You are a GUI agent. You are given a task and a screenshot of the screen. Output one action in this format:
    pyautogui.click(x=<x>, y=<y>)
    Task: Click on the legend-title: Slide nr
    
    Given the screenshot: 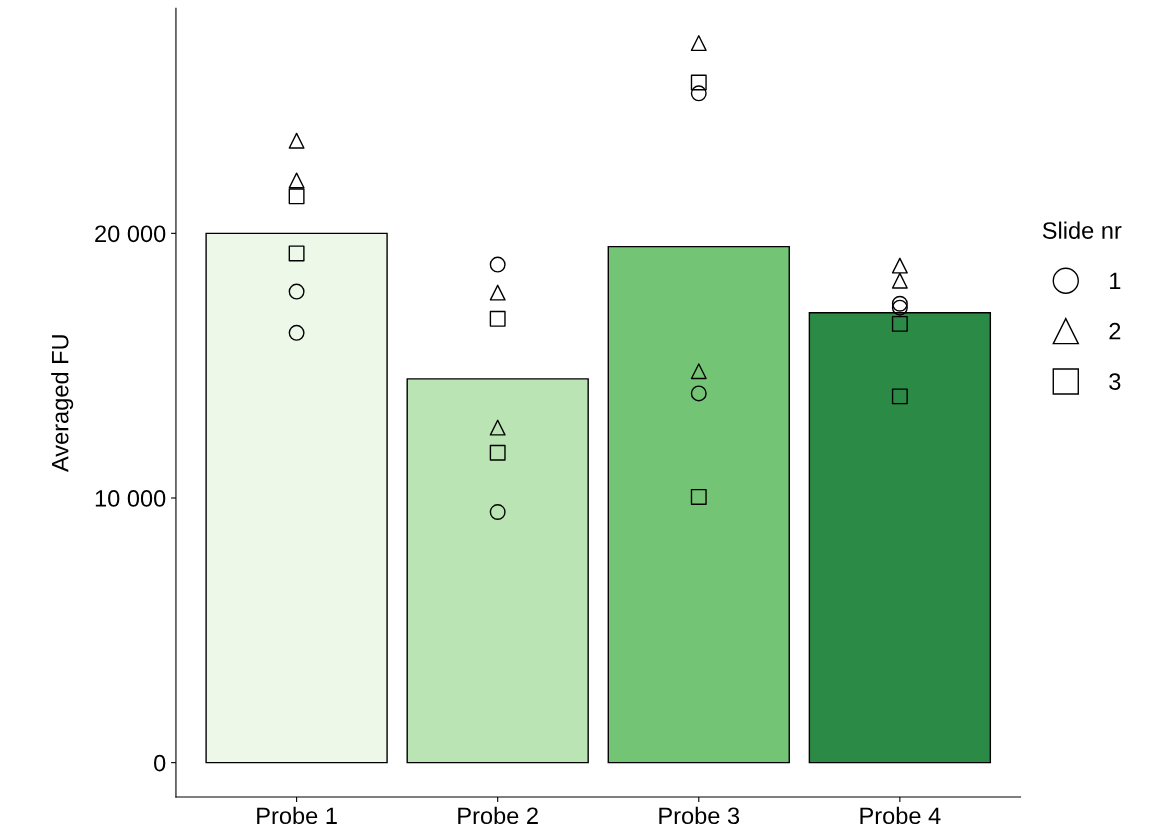 What is the action you would take?
    pyautogui.click(x=1082, y=230)
    